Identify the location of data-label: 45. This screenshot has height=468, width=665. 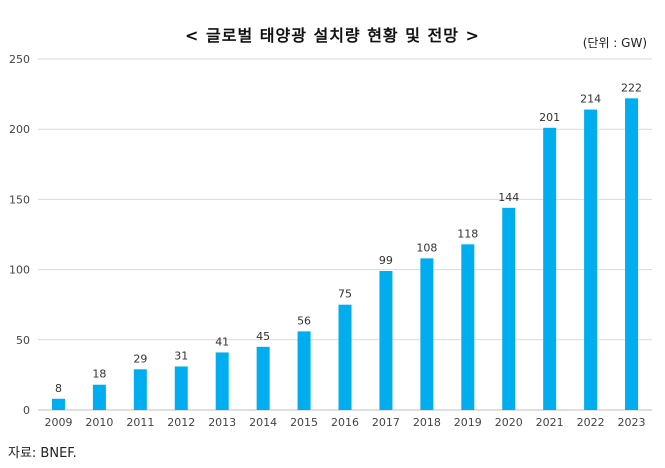
(263, 336).